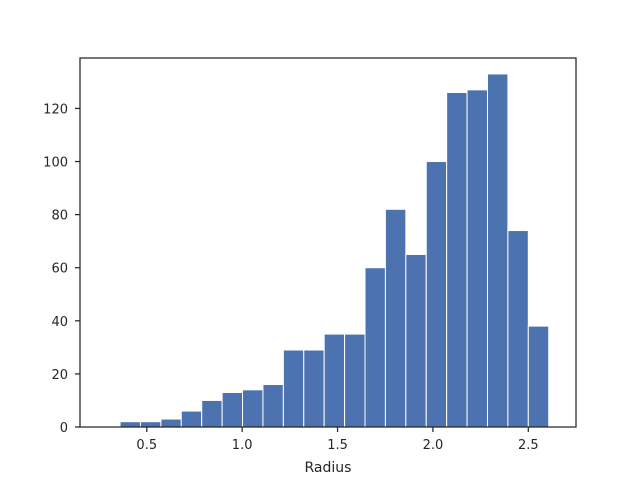  I want to click on x-tick-label: 2.0, so click(433, 445).